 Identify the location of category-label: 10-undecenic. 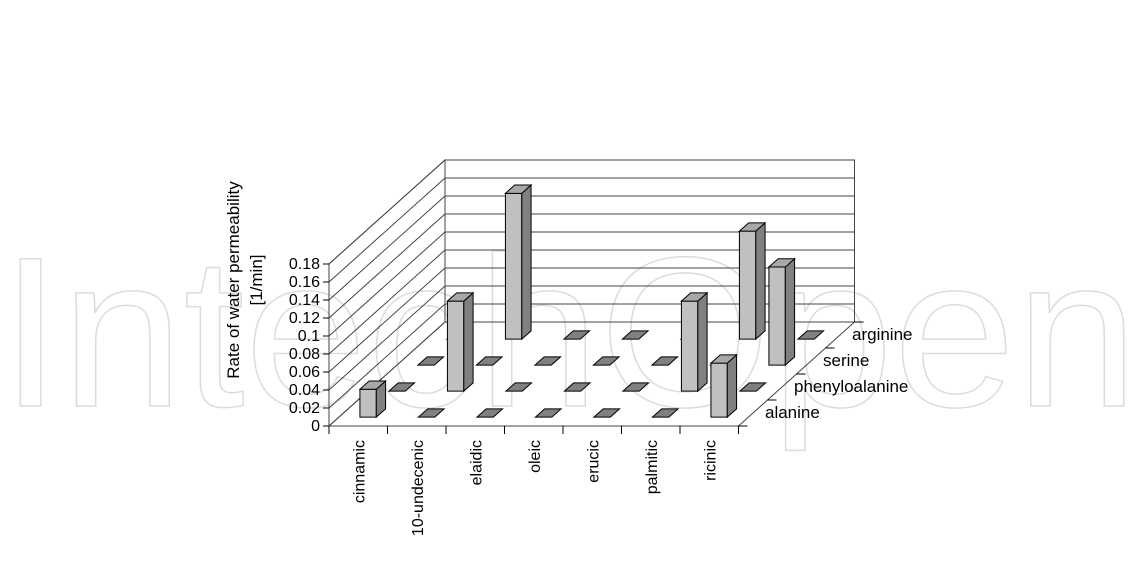
(418, 488).